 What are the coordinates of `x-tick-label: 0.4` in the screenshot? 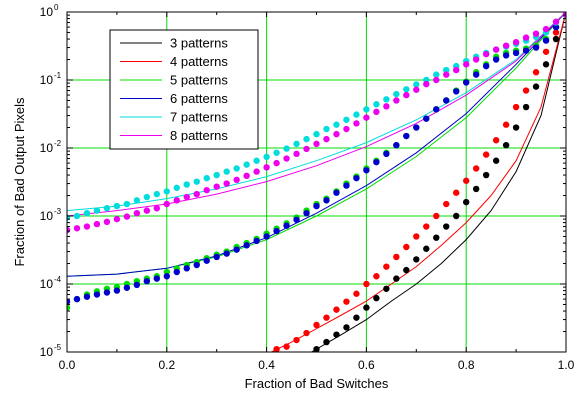 It's located at (266, 365).